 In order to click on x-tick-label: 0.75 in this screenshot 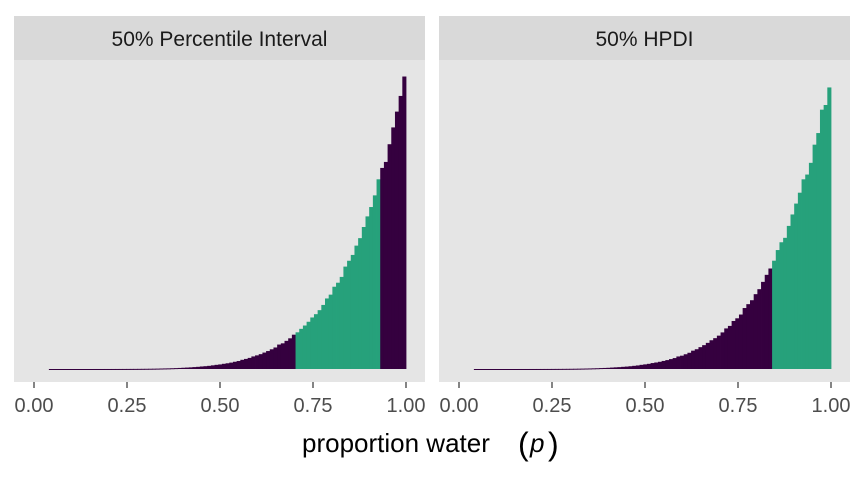, I will do `click(738, 406)`.